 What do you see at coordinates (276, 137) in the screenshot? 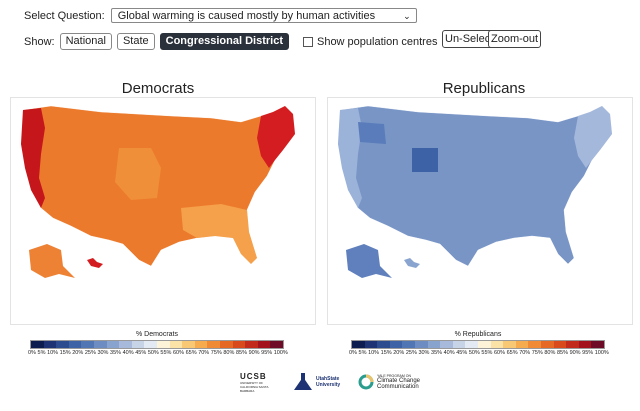
I see `democrats-northeast` at bounding box center [276, 137].